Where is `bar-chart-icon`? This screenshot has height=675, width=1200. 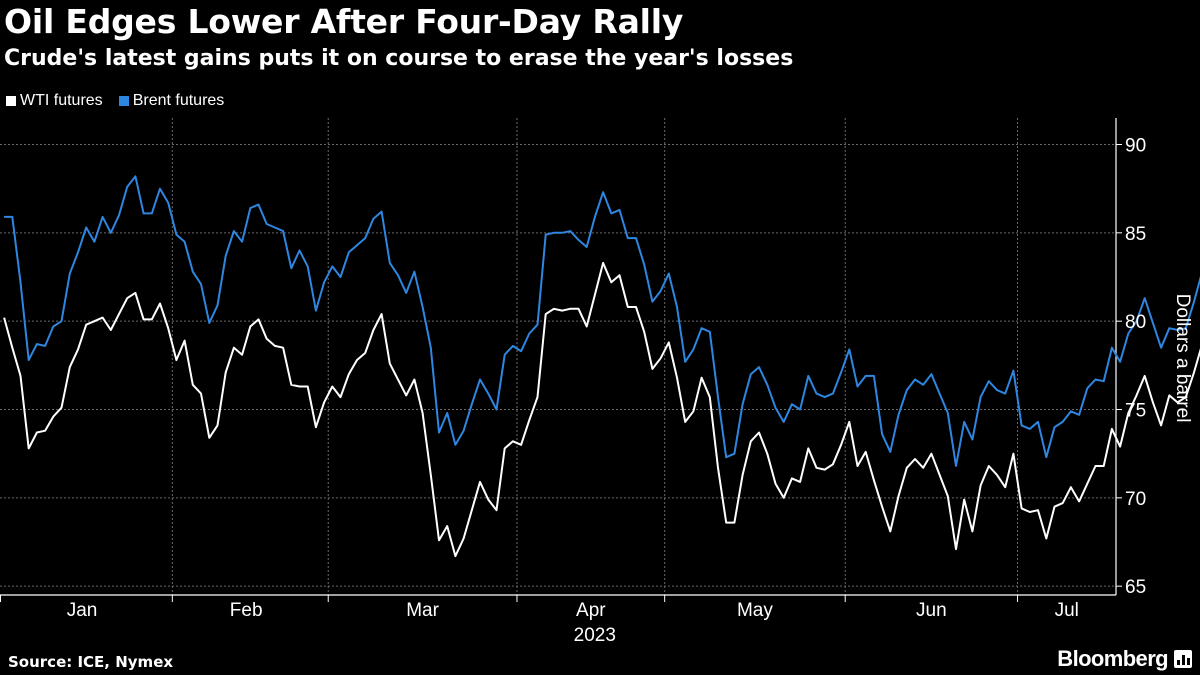
bar-chart-icon is located at coordinates (1183, 659).